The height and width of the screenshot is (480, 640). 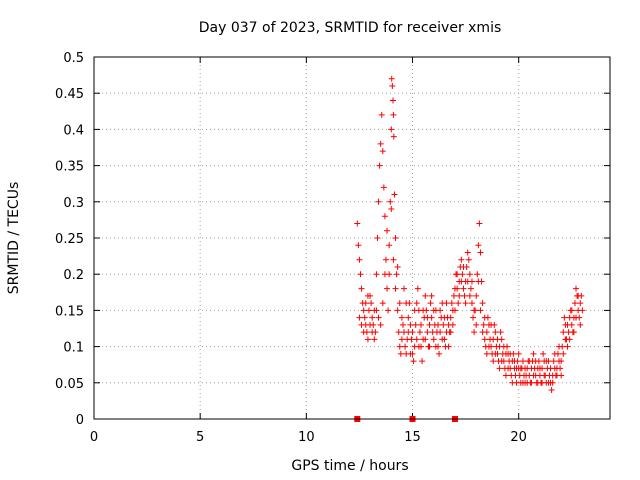 I want to click on x-tick-label: 20, so click(x=518, y=437).